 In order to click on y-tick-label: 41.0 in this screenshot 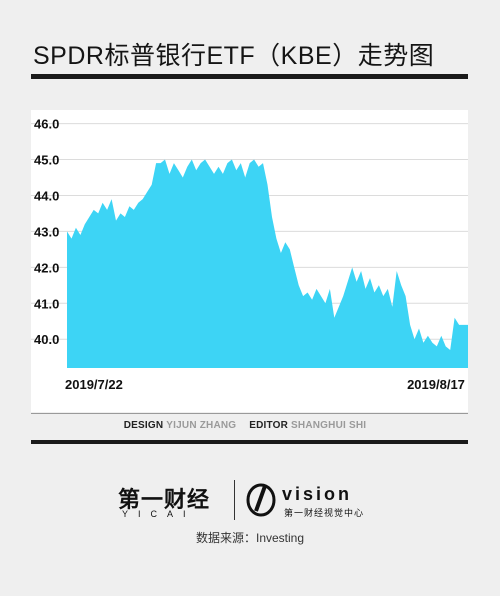, I will do `click(46, 303)`.